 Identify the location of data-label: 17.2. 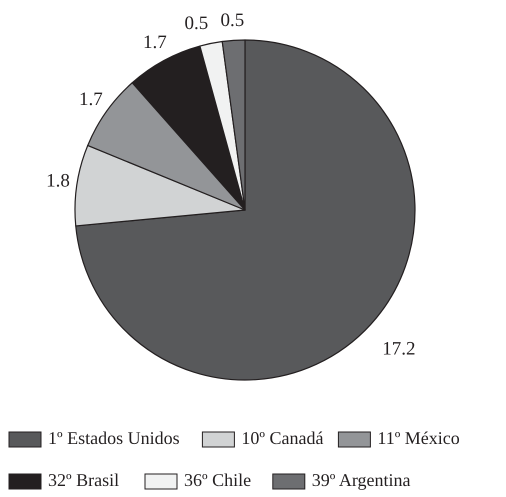
(399, 349).